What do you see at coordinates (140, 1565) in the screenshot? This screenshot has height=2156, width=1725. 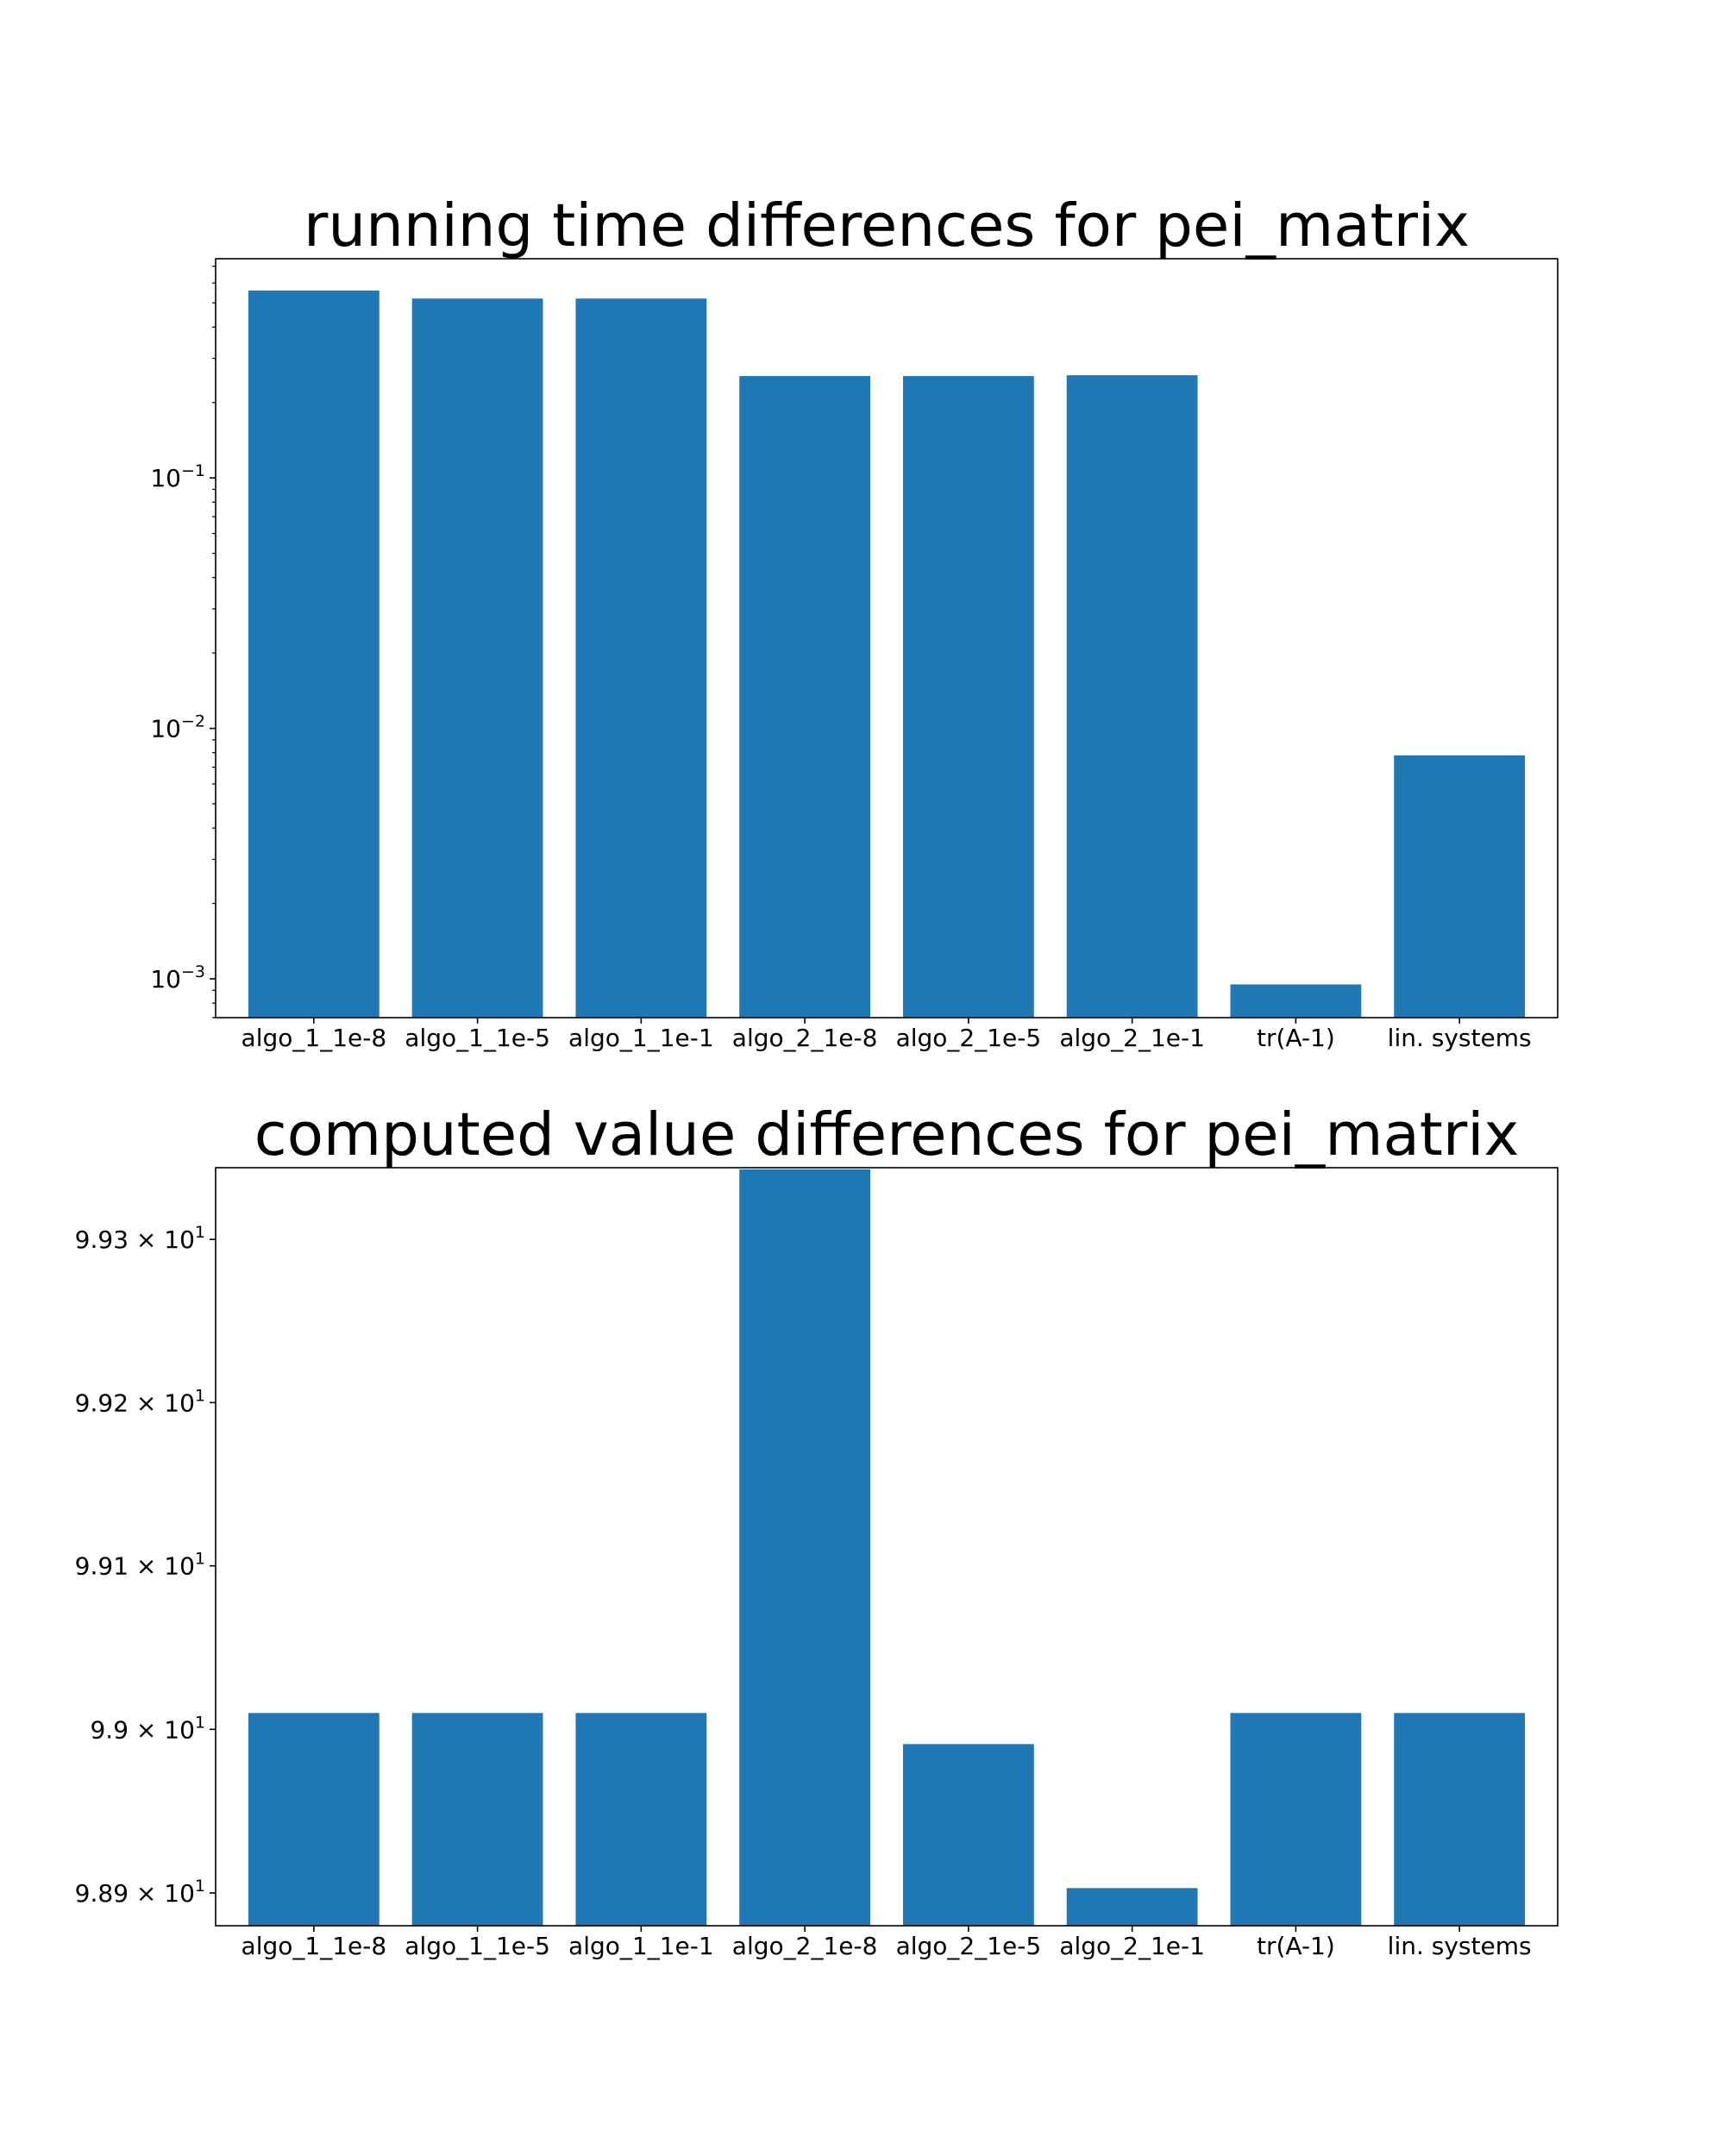 I see `y-tick-label: 9.91 × 101` at bounding box center [140, 1565].